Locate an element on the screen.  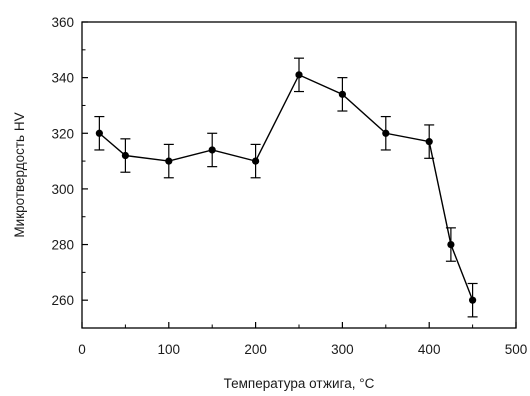
x-tick-label: 300 is located at coordinates (342, 349).